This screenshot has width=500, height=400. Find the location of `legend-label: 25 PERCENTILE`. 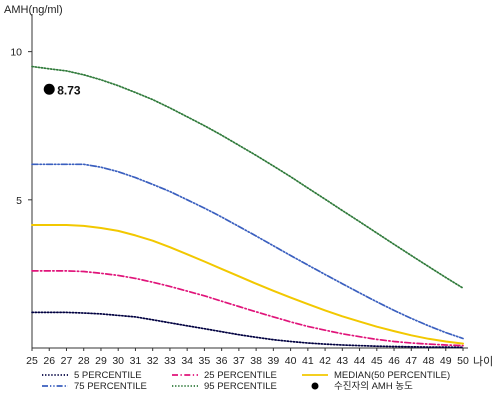

legend-label: 25 PERCENTILE is located at coordinates (240, 375).